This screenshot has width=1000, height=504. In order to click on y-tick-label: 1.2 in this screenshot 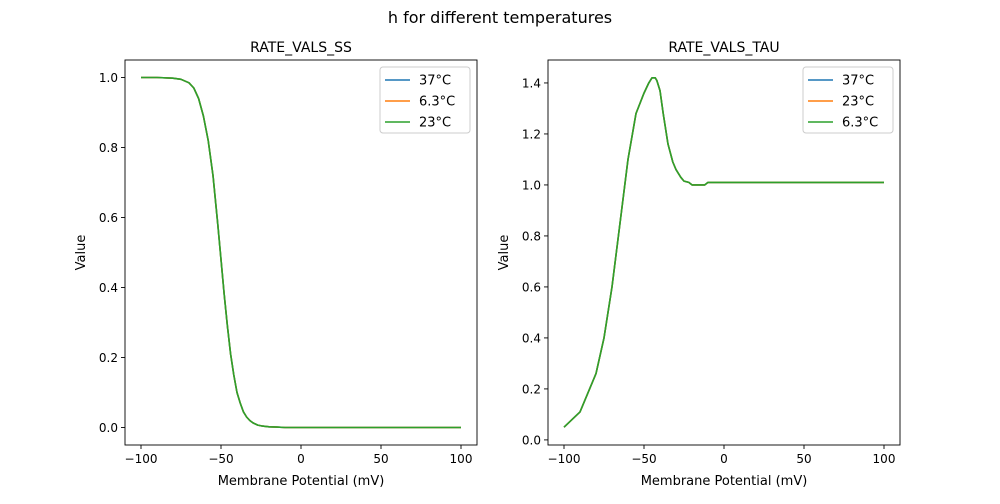, I will do `click(531, 134)`.